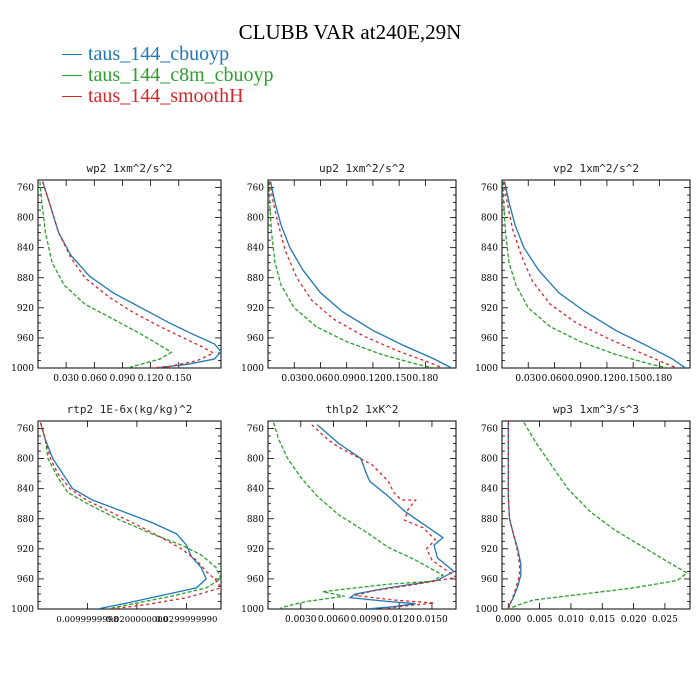 The width and height of the screenshot is (700, 700). I want to click on x-tick-label: 0.000, so click(508, 620).